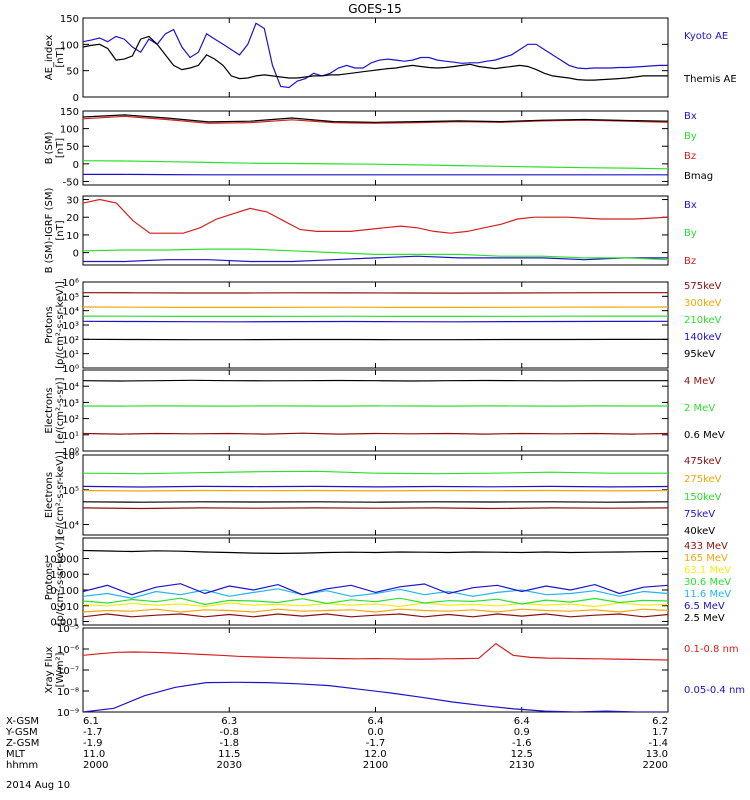 Image resolution: width=750 pixels, height=800 pixels. What do you see at coordinates (229, 765) in the screenshot?
I see `ephemeris-value: 2030` at bounding box center [229, 765].